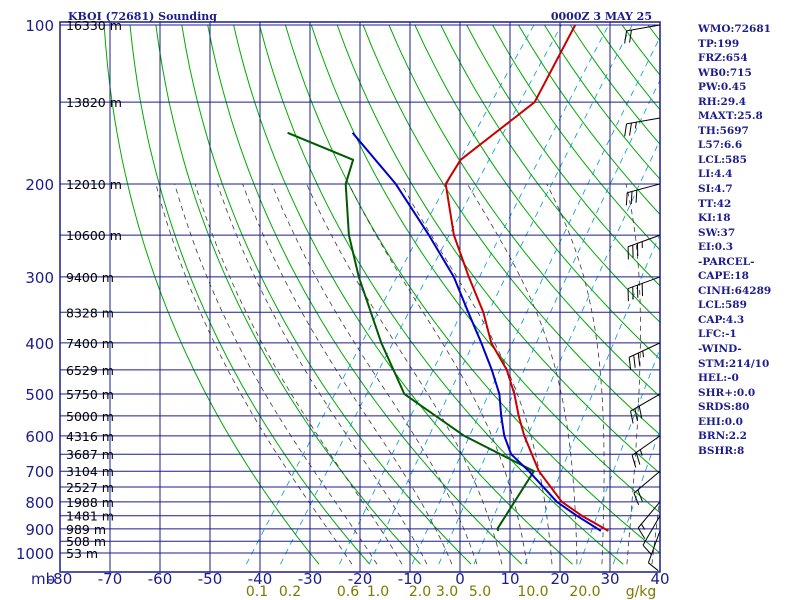 The image size is (800, 600). What do you see at coordinates (717, 334) in the screenshot?
I see `index-item: LFC:-1` at bounding box center [717, 334].